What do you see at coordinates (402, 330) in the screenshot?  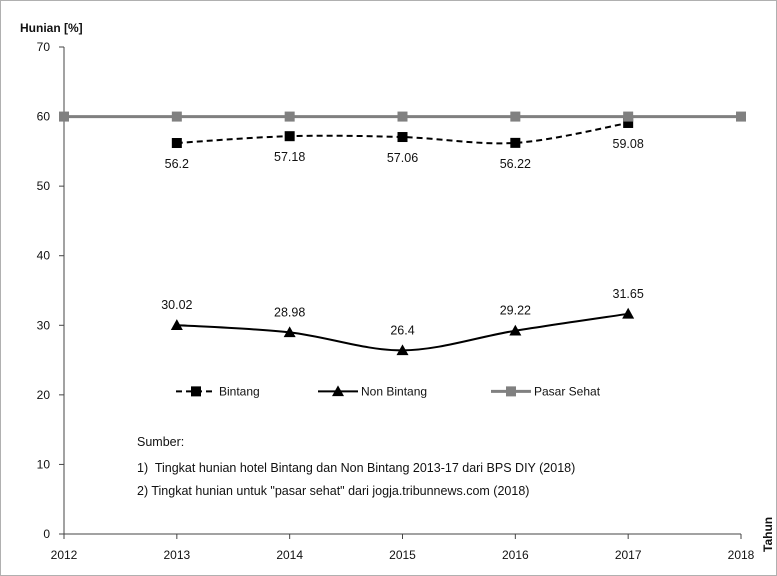 I see `data-label-non-bintang: 26.4` at bounding box center [402, 330].